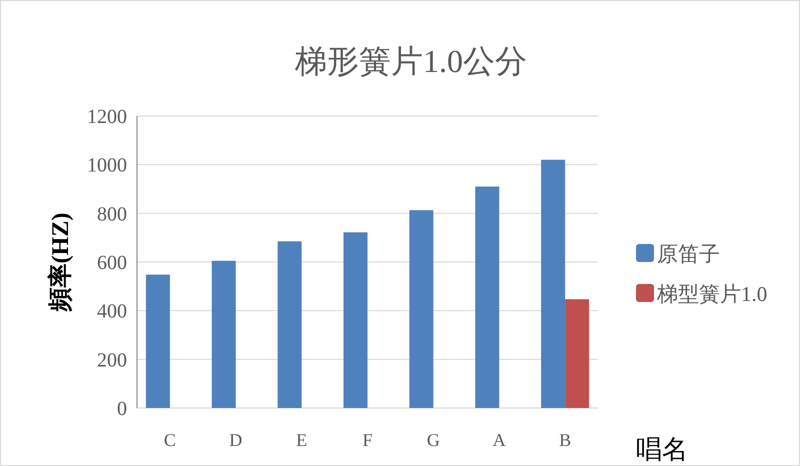  Describe the element at coordinates (302, 440) in the screenshot. I see `x-tick-label: E` at that location.